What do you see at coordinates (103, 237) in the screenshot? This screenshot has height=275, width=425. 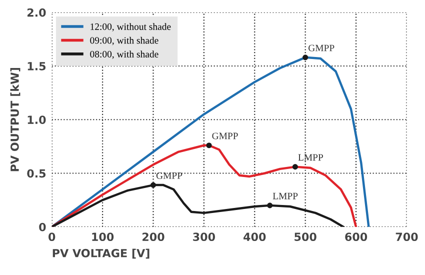 I see `x-tick-label: 100` at bounding box center [103, 237].